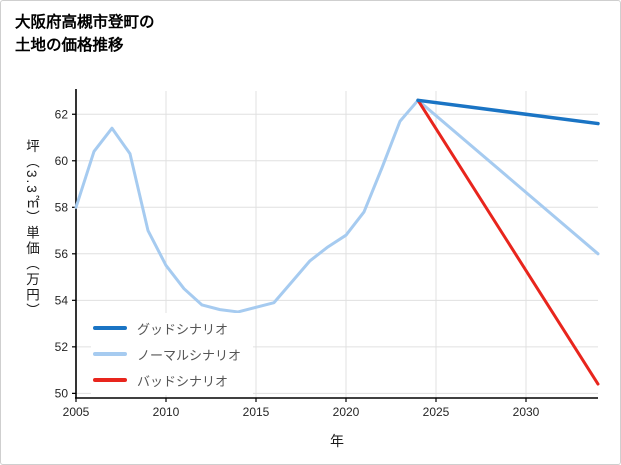 The width and height of the screenshot is (621, 465). I want to click on legend-label-bad-scenario: バッドシナリオ, so click(183, 381).